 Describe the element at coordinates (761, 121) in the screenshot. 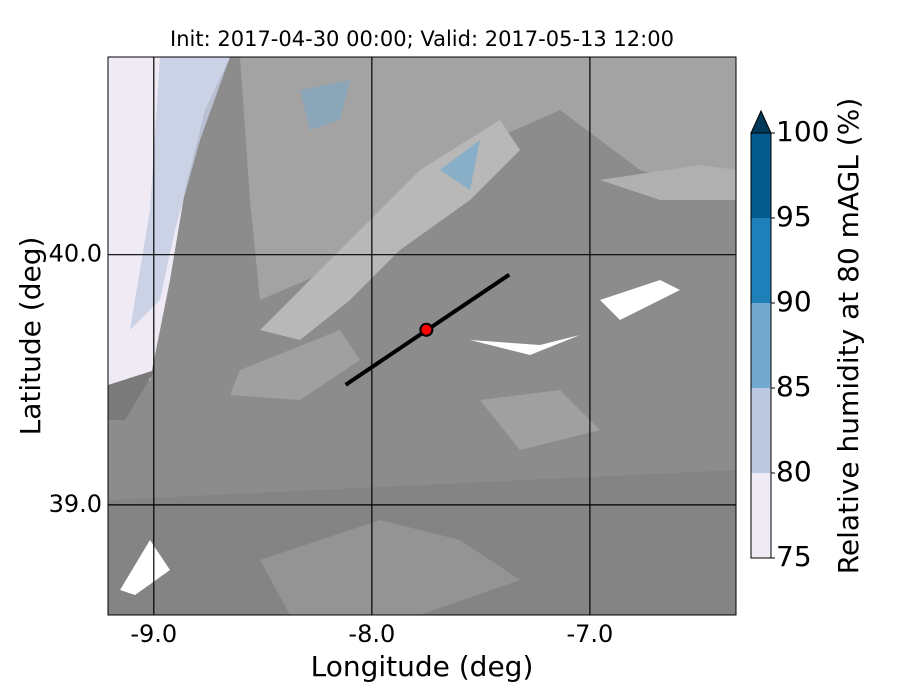

I see `colorbar-extend` at that location.